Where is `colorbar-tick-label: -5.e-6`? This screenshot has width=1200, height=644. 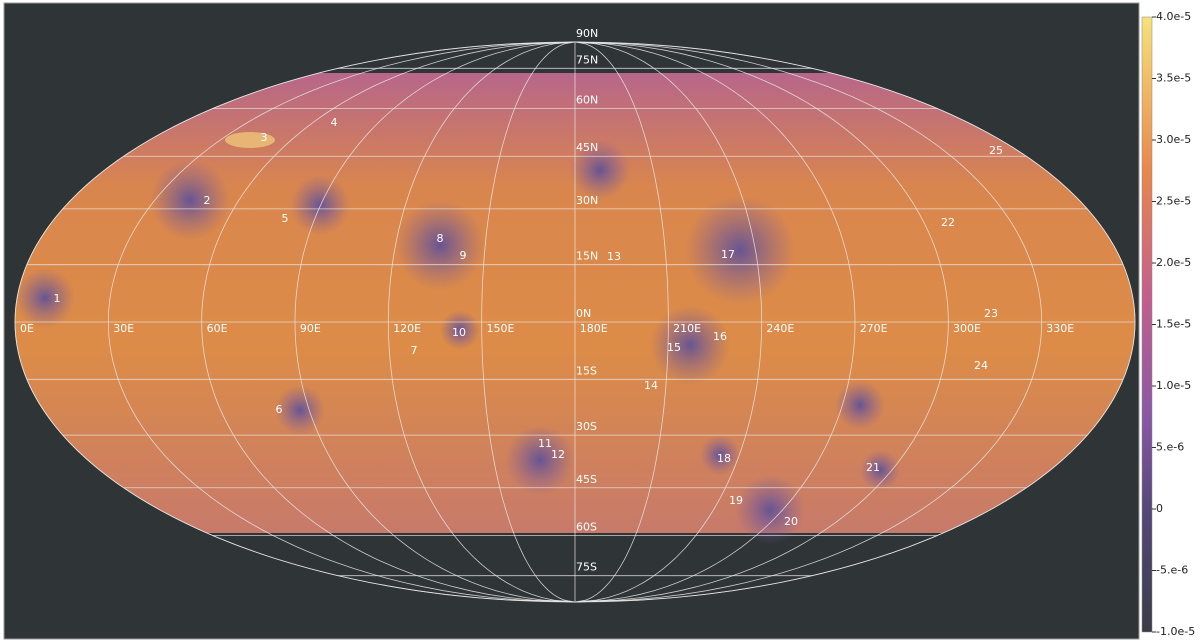
colorbar-tick-label: -5.e-6 is located at coordinates (1172, 570).